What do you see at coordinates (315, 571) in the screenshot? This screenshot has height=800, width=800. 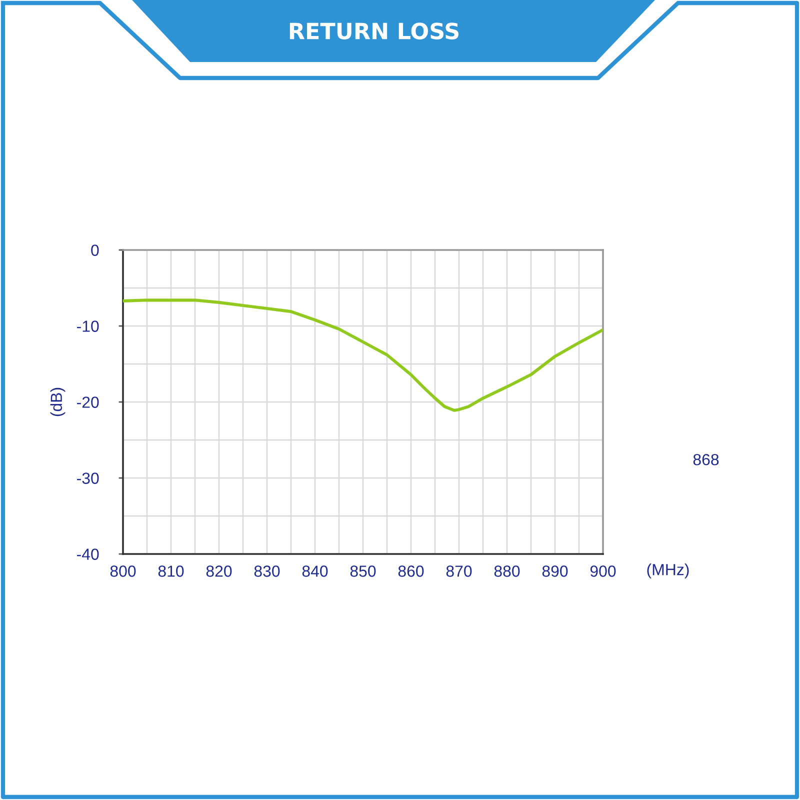 I see `x-tick-label: 840` at bounding box center [315, 571].